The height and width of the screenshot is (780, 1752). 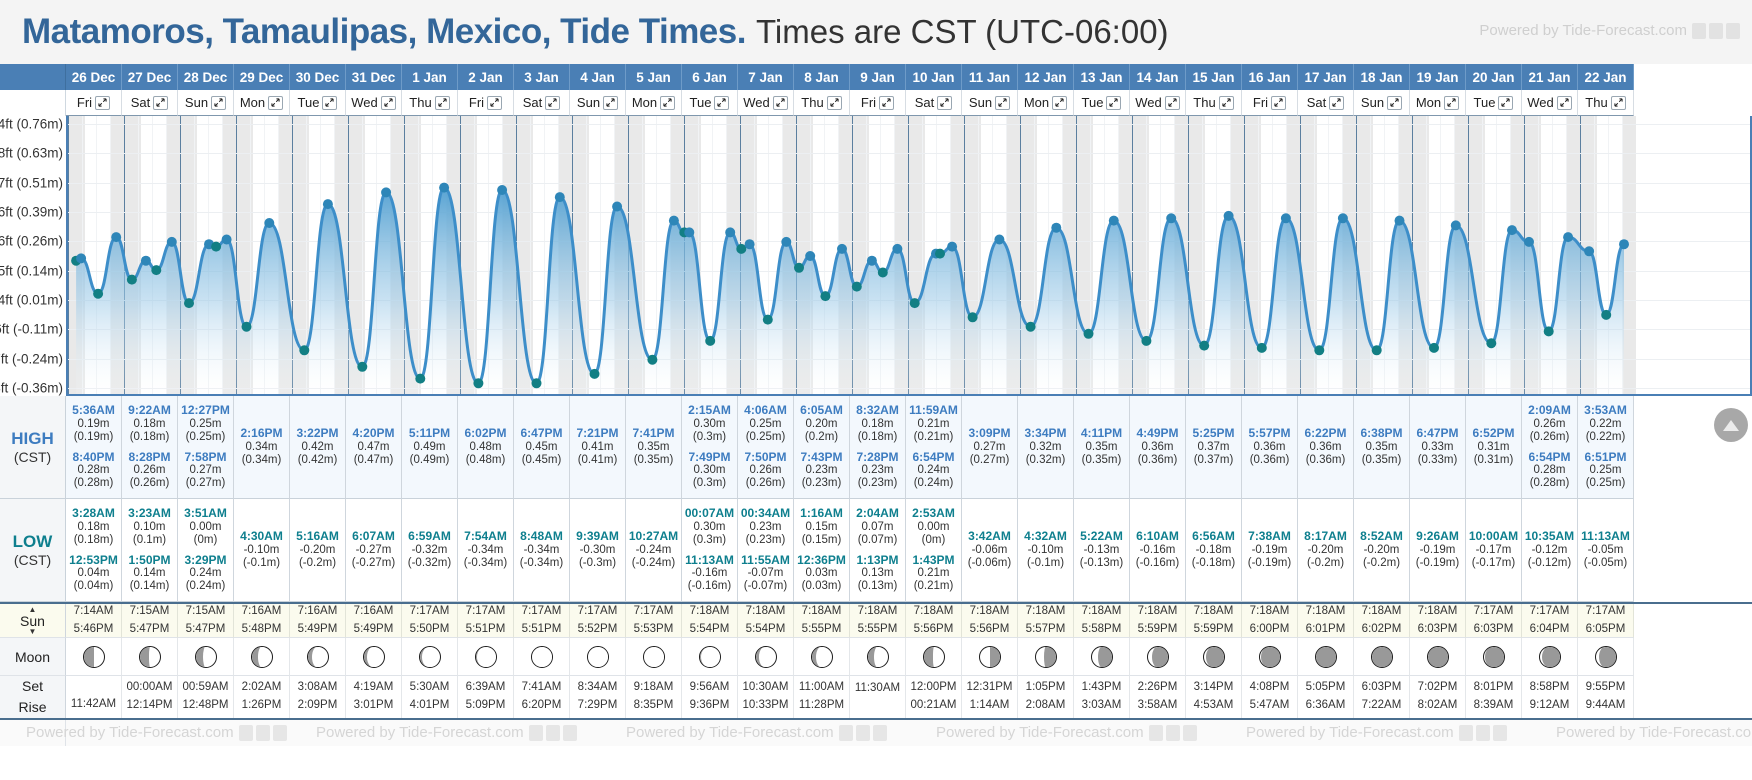 I want to click on low-tide-cell: 10:27AM -0.24m (-0.24m), so click(x=654, y=550).